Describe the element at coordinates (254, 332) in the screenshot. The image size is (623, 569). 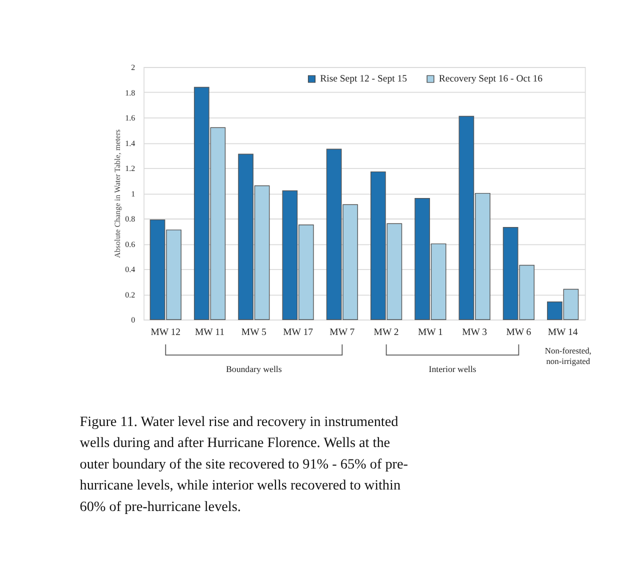
I see `x-tick-label: MW 5` at that location.